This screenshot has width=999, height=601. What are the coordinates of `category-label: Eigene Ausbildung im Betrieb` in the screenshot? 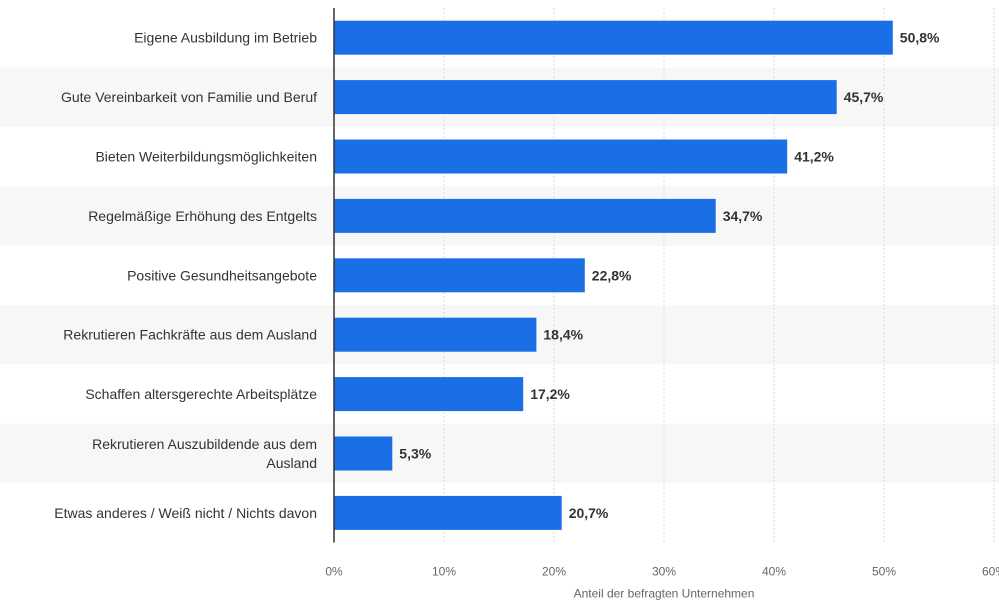 It's located at (225, 38).